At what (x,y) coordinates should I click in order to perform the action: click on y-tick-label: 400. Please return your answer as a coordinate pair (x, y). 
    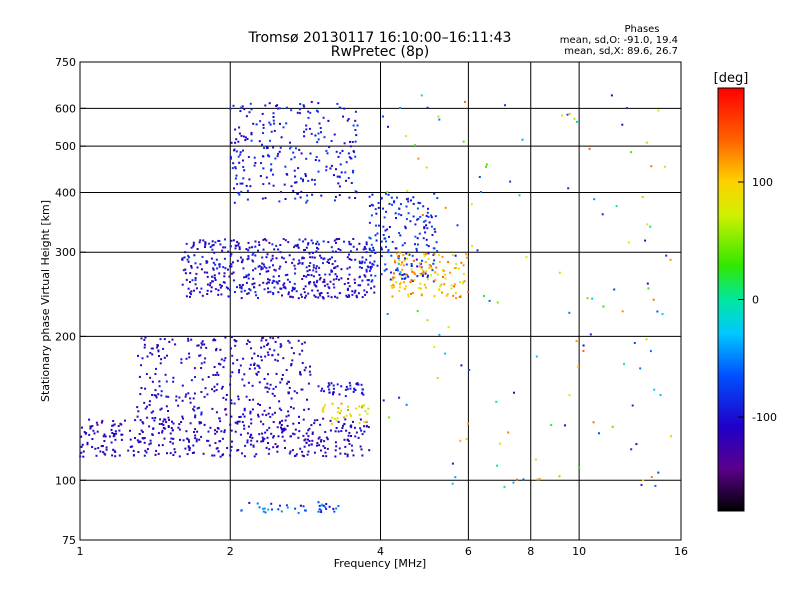
    Looking at the image, I should click on (65, 192).